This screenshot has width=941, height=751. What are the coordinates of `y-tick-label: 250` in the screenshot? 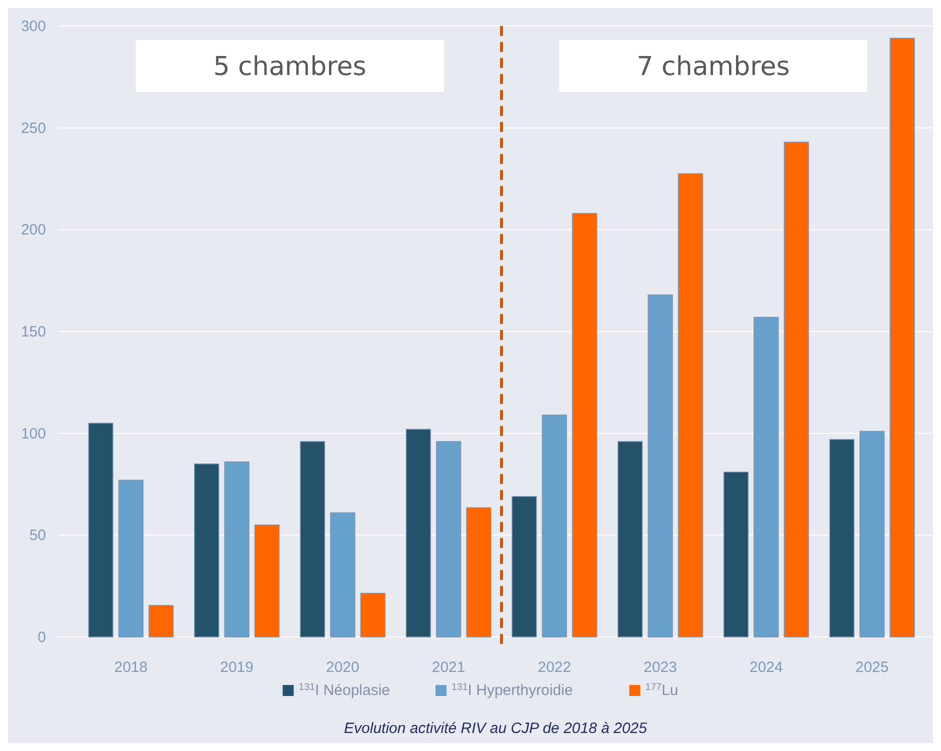 It's located at (33, 128).